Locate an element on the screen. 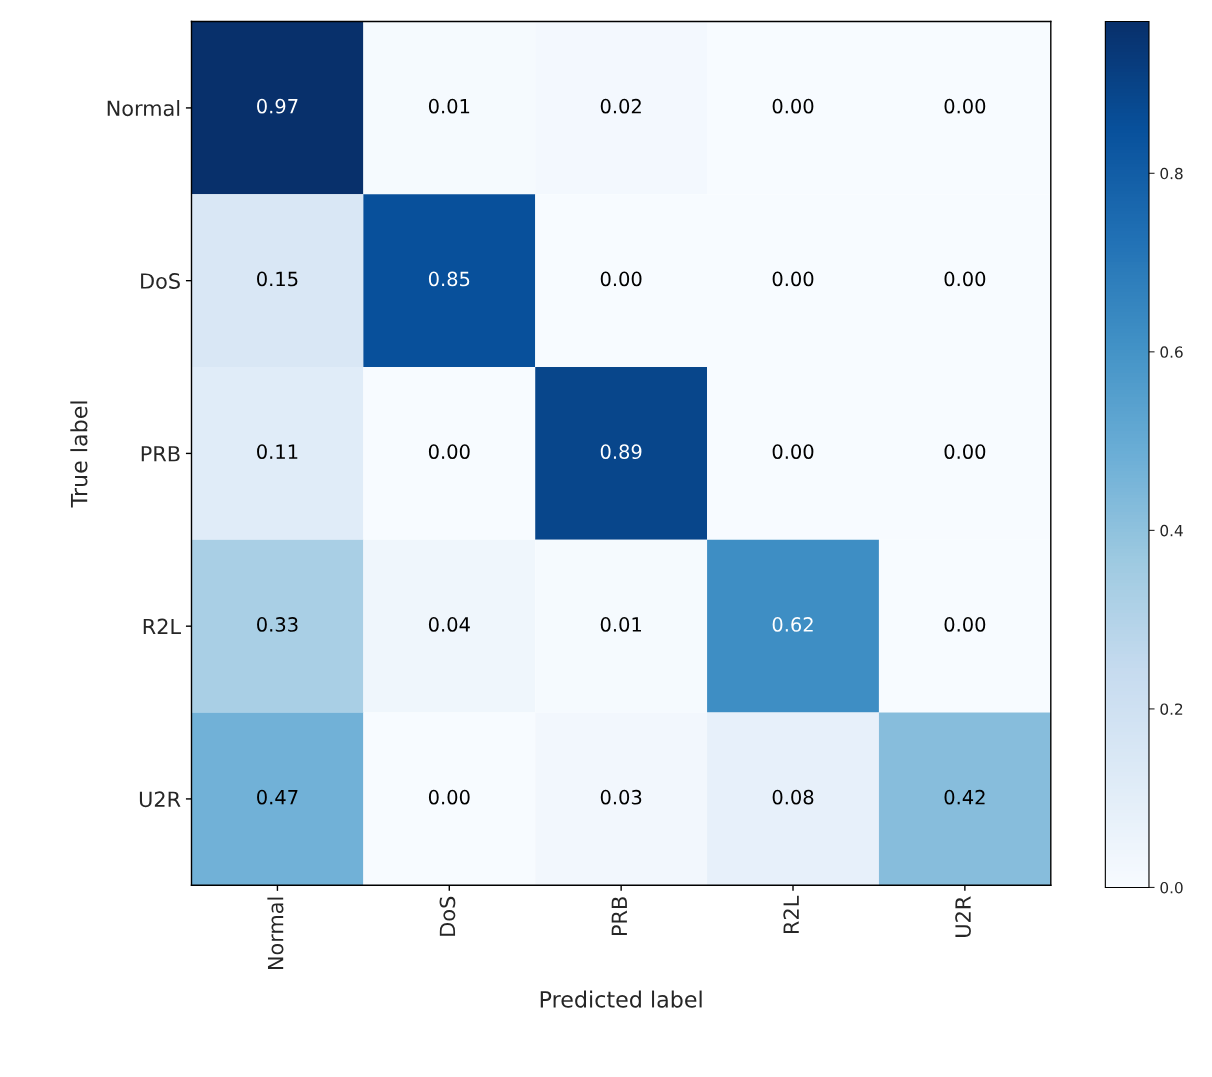 The image size is (1212, 1077). data-label: 0.89 is located at coordinates (621, 452).